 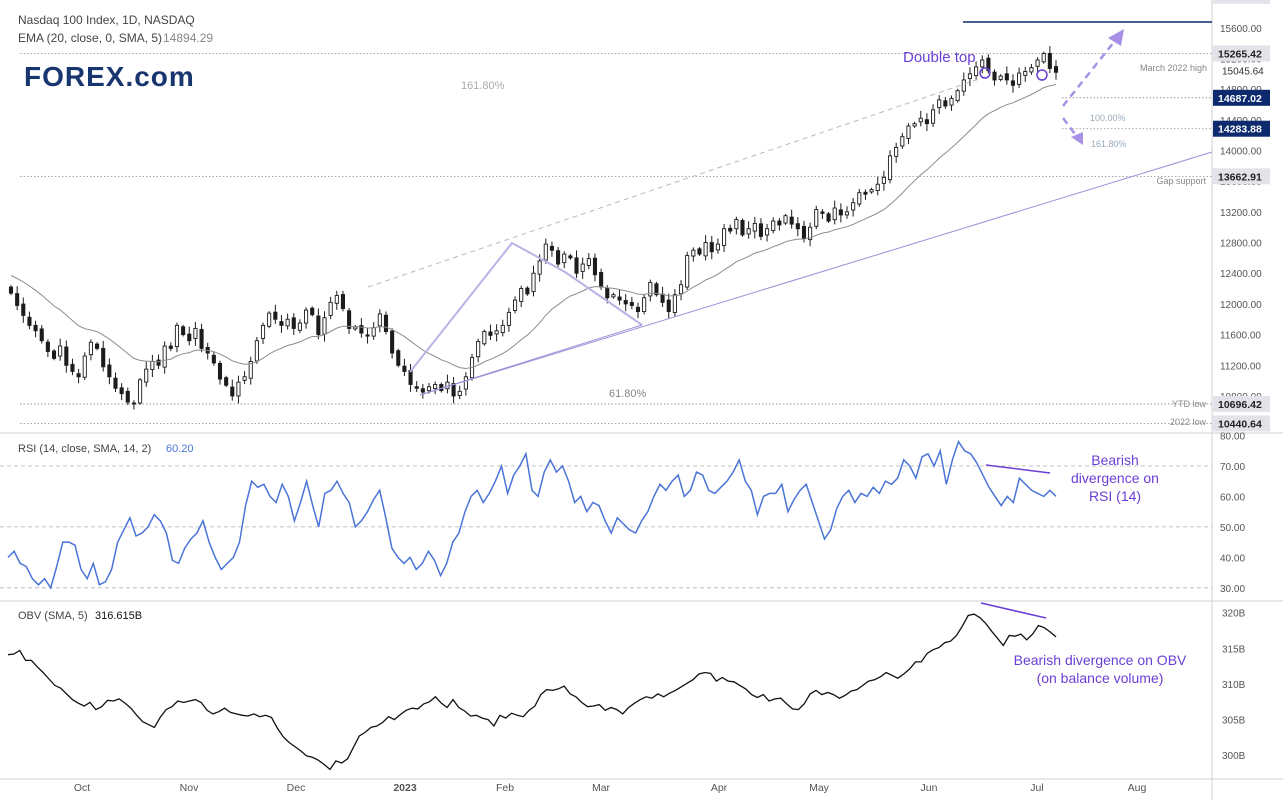 I want to click on obv-tick-label: 310B, so click(x=1234, y=685).